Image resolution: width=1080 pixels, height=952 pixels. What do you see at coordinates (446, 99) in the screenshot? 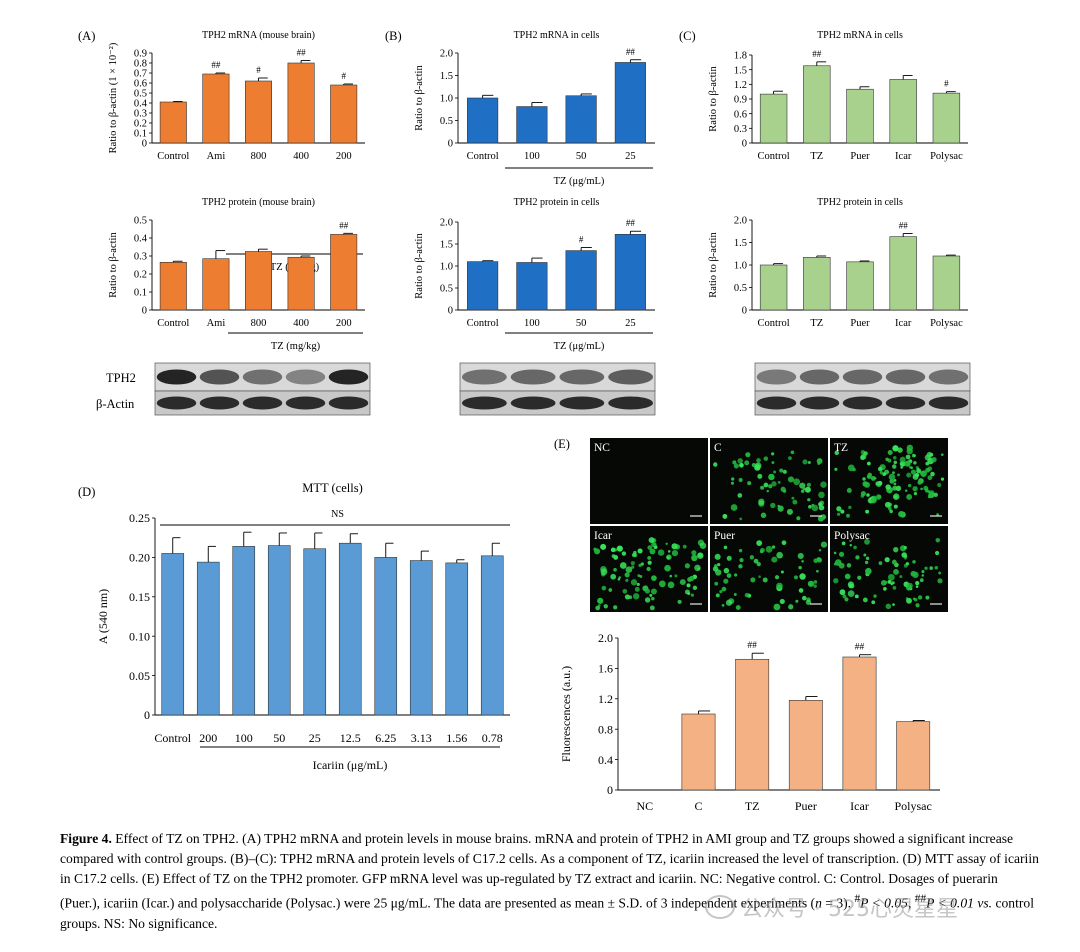
I see `y-tick-label: 1.0` at bounding box center [446, 99].